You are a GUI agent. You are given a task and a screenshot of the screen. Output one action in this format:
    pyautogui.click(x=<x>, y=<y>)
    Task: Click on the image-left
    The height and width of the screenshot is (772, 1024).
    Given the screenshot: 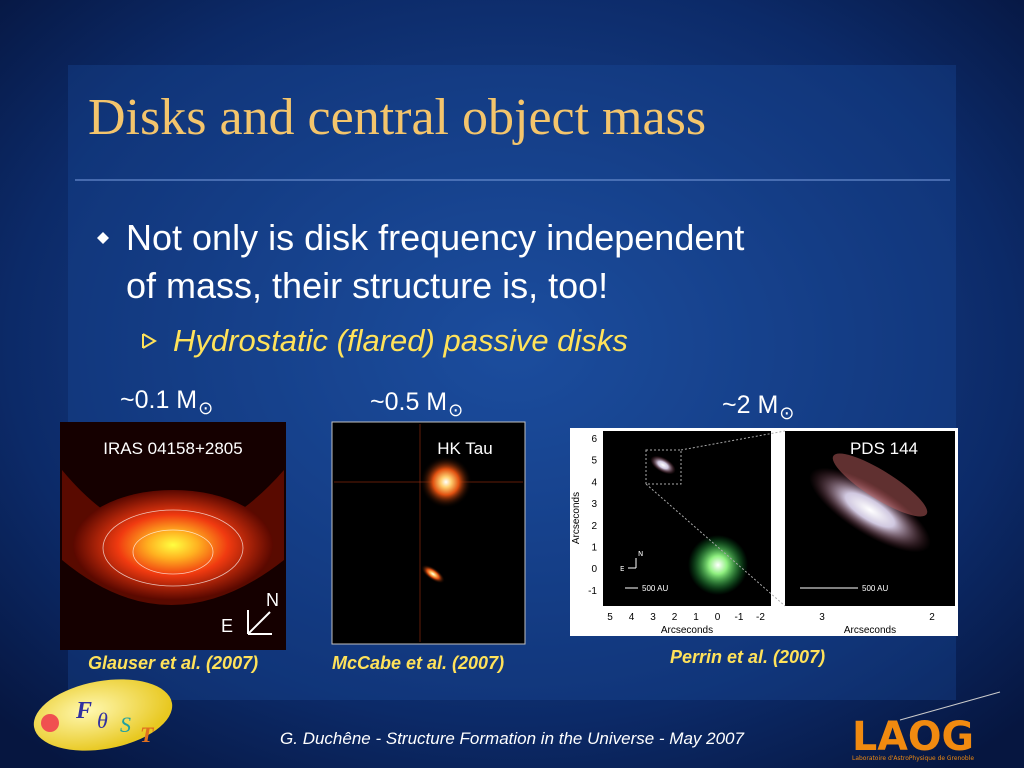 What is the action you would take?
    pyautogui.click(x=687, y=518)
    